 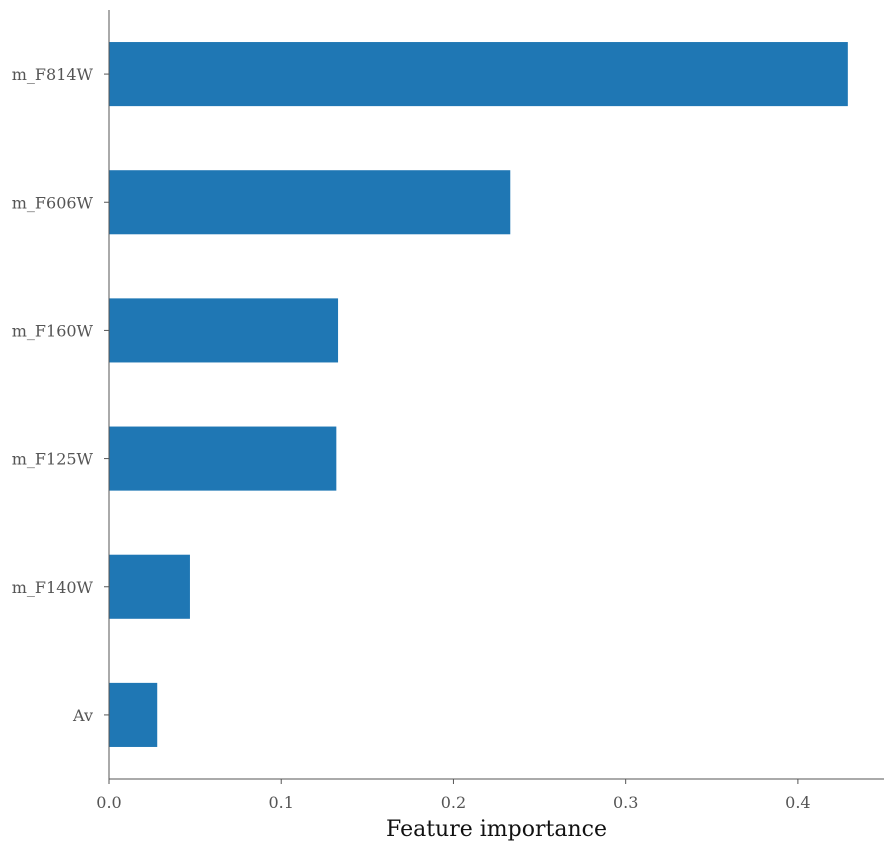 What do you see at coordinates (108, 802) in the screenshot?
I see `x-tick-label: 0.0` at bounding box center [108, 802].